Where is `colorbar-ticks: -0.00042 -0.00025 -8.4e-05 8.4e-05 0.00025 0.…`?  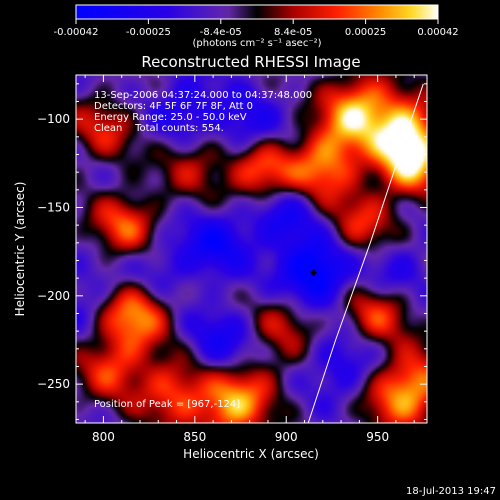
colorbar-ticks: -0.00042 -0.00025 -8.4e-05 8.4e-05 0.00025 0.… is located at coordinates (256, 28).